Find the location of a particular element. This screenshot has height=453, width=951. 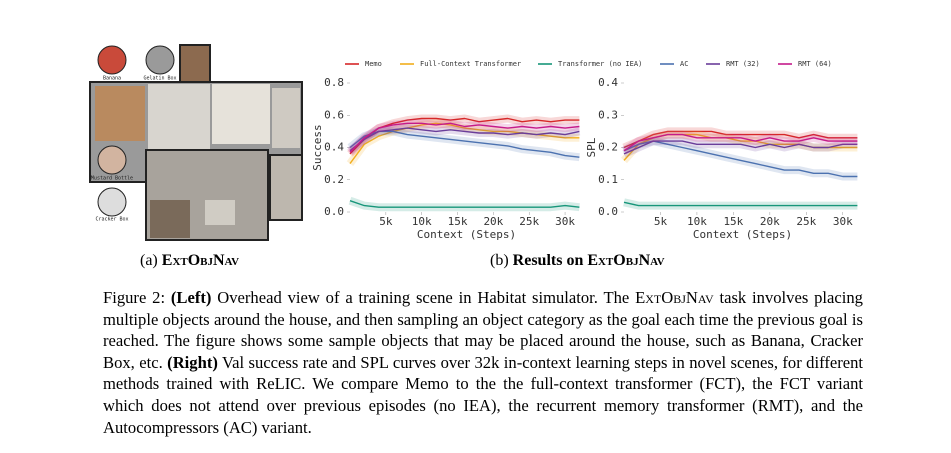

text: Results on is located at coordinates (548, 260).